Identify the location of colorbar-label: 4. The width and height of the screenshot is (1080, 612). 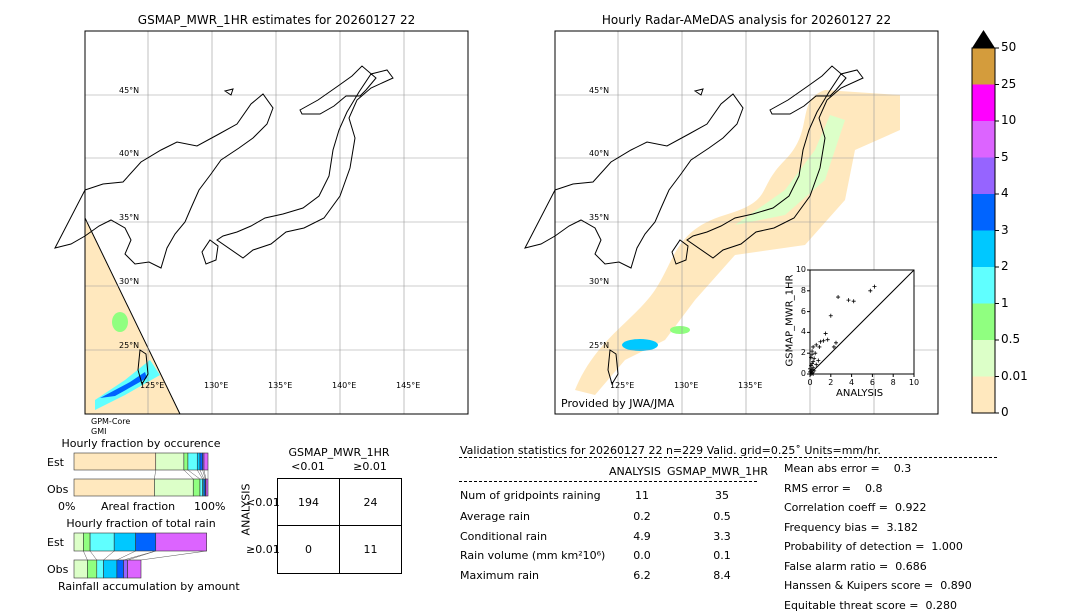
(1005, 193).